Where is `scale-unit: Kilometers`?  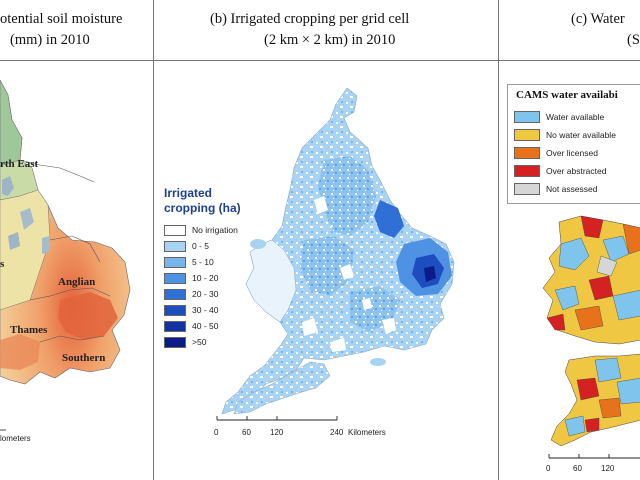 scale-unit: Kilometers is located at coordinates (367, 432).